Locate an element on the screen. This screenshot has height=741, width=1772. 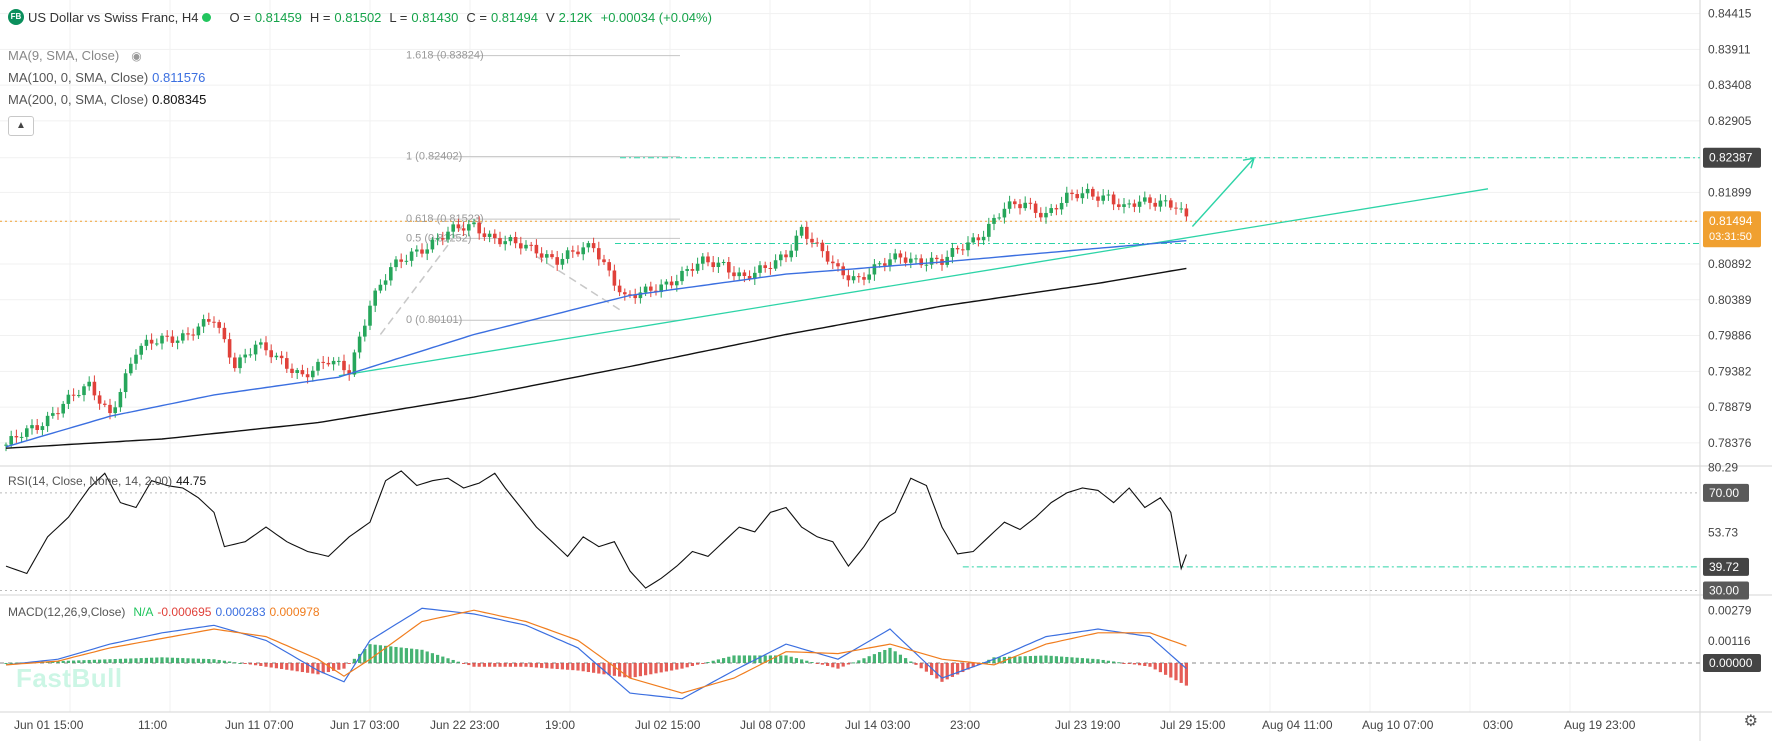
price-axis-tick: 0.83911 is located at coordinates (1729, 49).